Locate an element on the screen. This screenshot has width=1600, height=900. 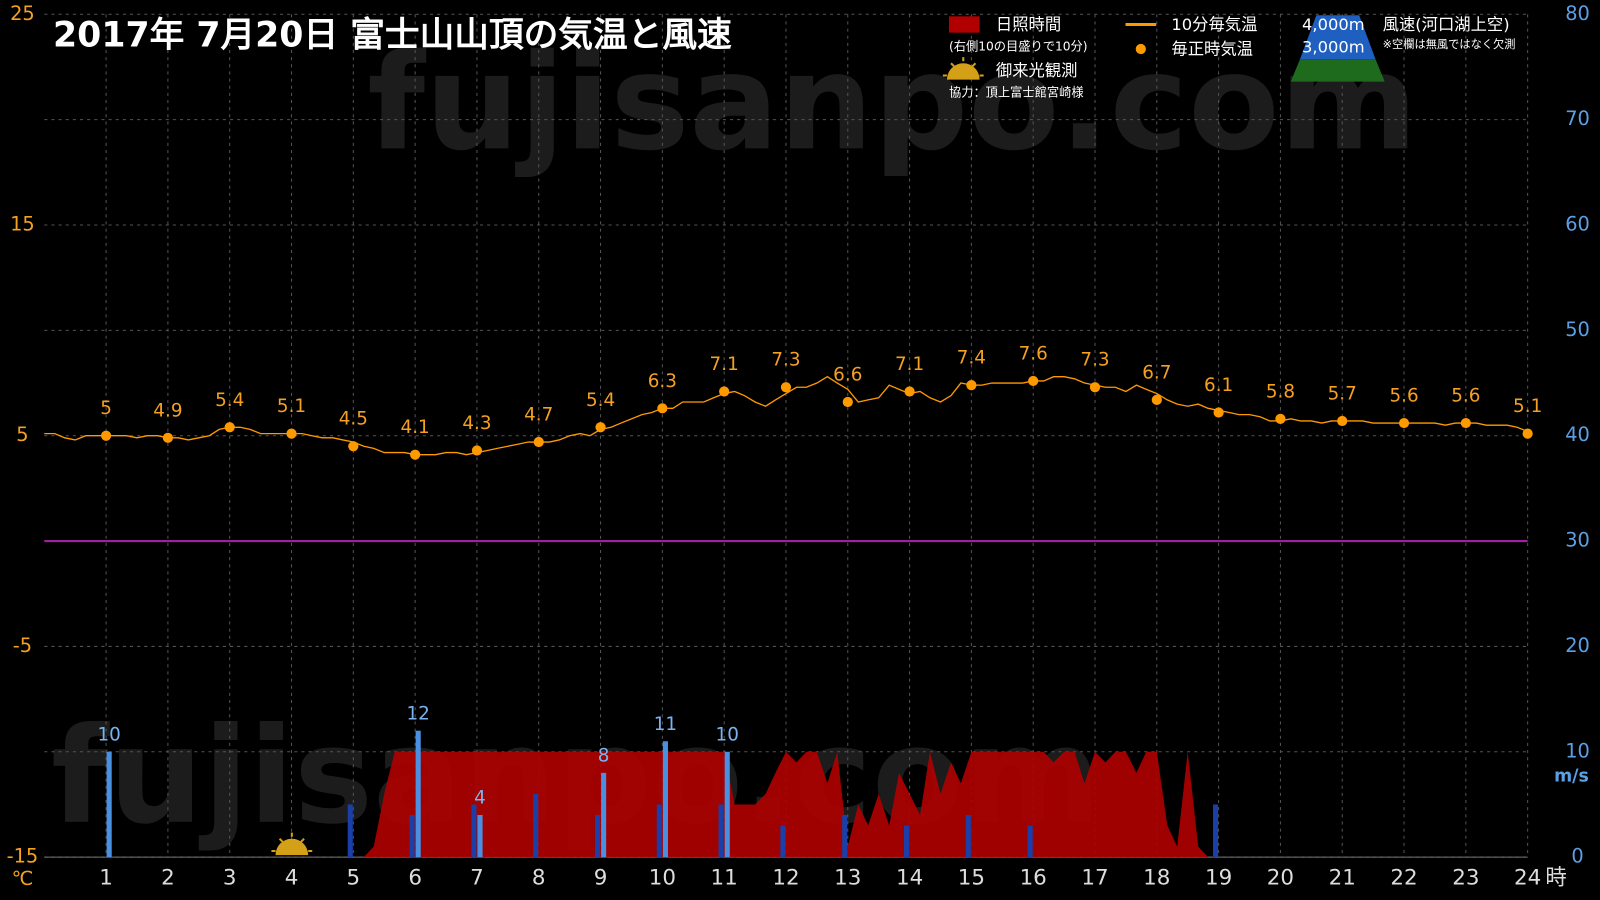
value-label: 5.1 is located at coordinates (291, 406).